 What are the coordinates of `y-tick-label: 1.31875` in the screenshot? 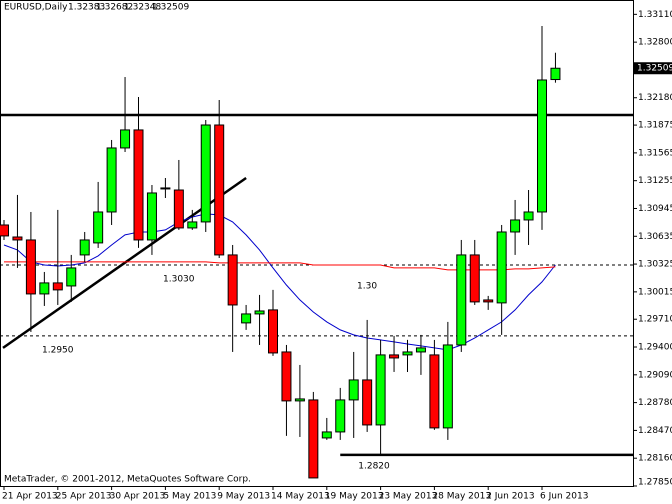 It's located at (655, 126).